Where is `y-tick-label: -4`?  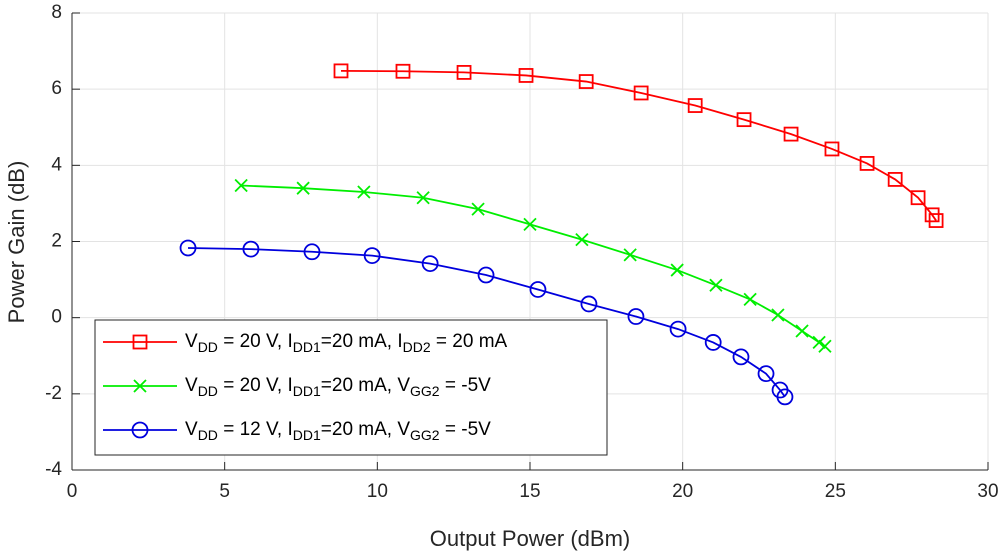
y-tick-label: -4 is located at coordinates (53, 469).